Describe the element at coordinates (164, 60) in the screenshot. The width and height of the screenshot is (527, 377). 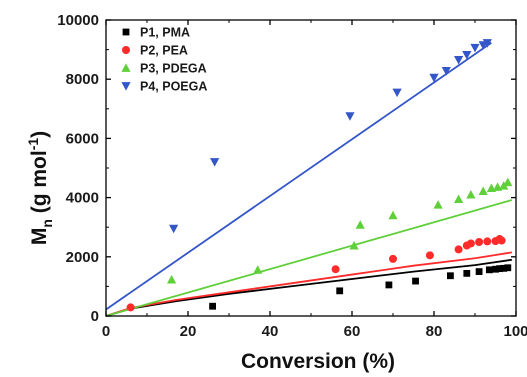
I see `legend: P1, PMA P2, PEA P3, PDEGA P4, POEGA` at that location.